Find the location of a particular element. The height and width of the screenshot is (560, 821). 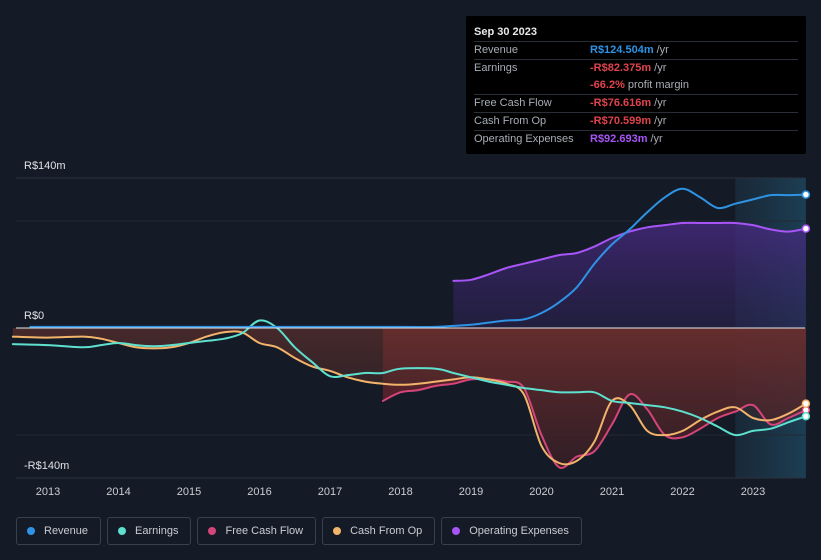

x-tick-label: 2014 is located at coordinates (118, 492).